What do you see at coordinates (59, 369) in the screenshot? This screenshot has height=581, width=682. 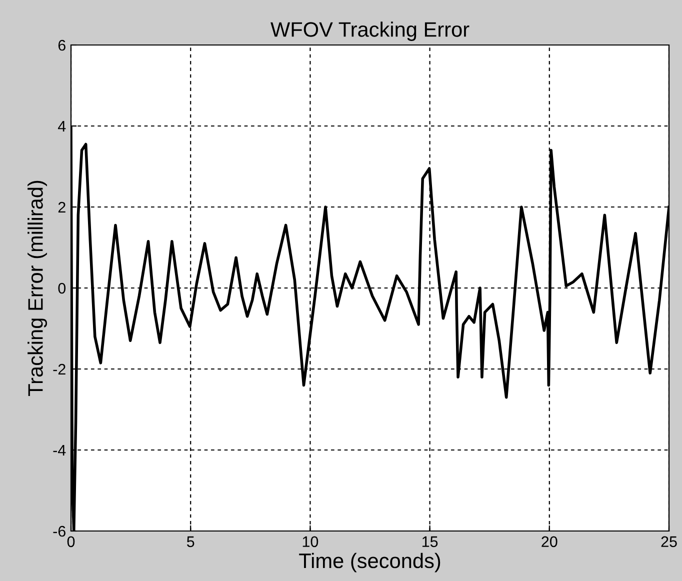 I see `y-tick-label: -2` at bounding box center [59, 369].